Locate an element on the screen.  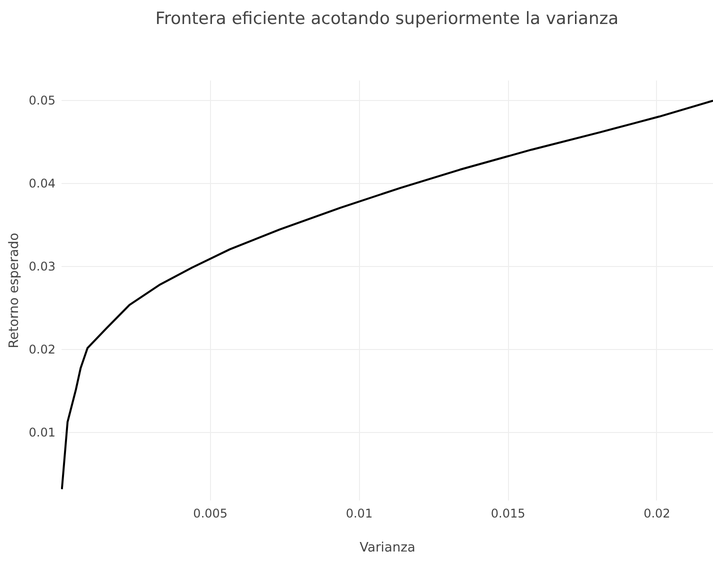
x-tick-label: 0.015 is located at coordinates (508, 513).